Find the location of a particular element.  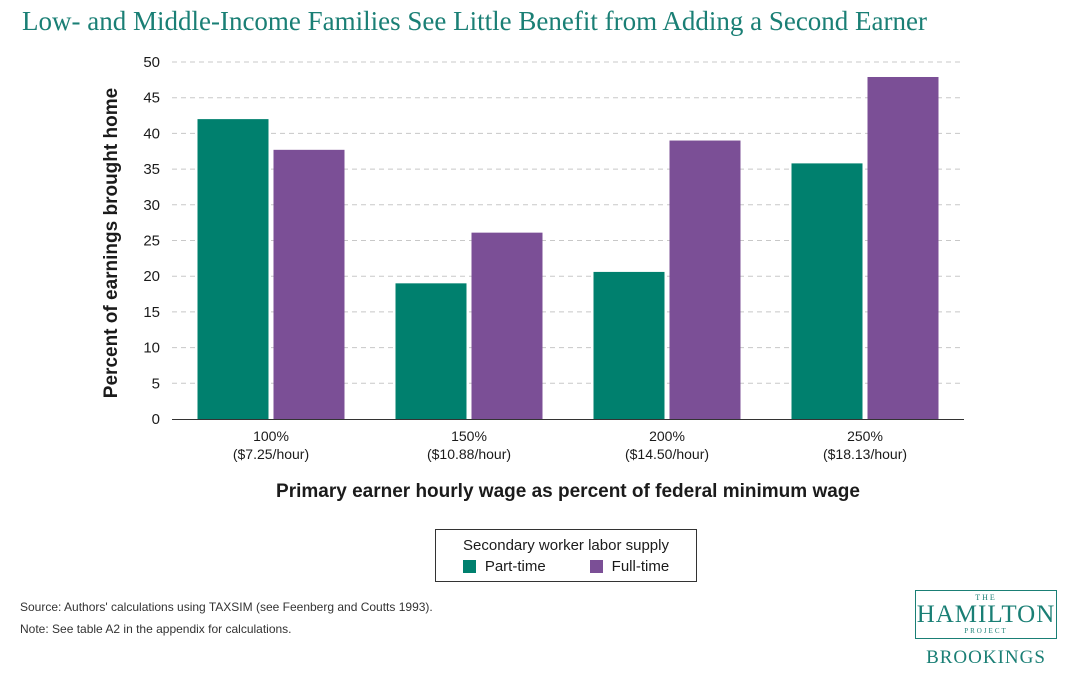

y-tick-label-50: 50 is located at coordinates (151, 62).